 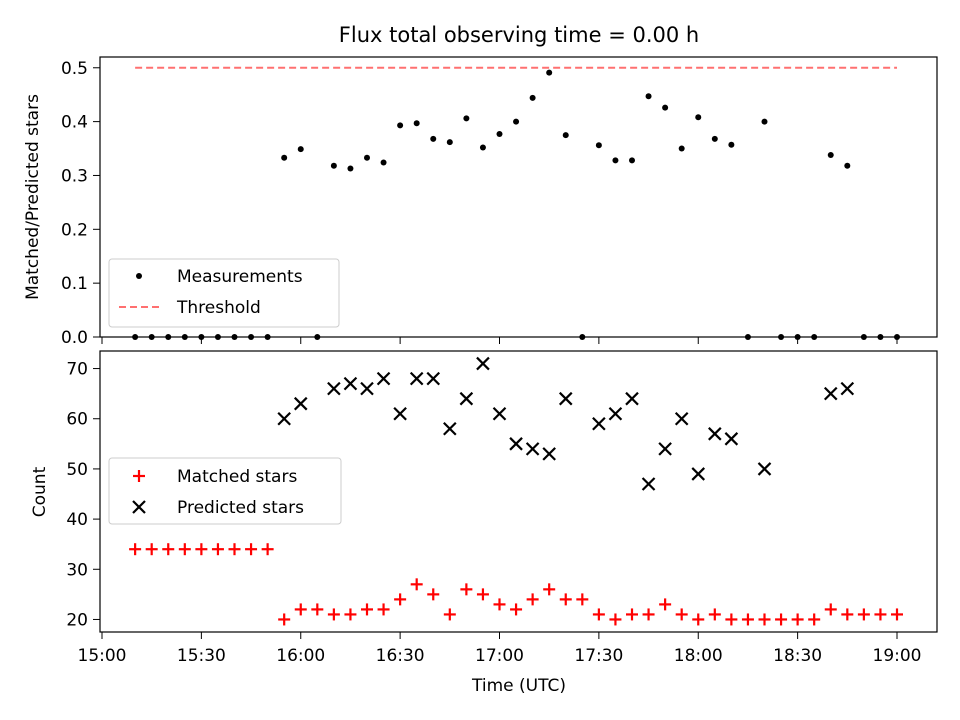 I want to click on count-legend: Matched stars Predicted stars, so click(x=225, y=491).